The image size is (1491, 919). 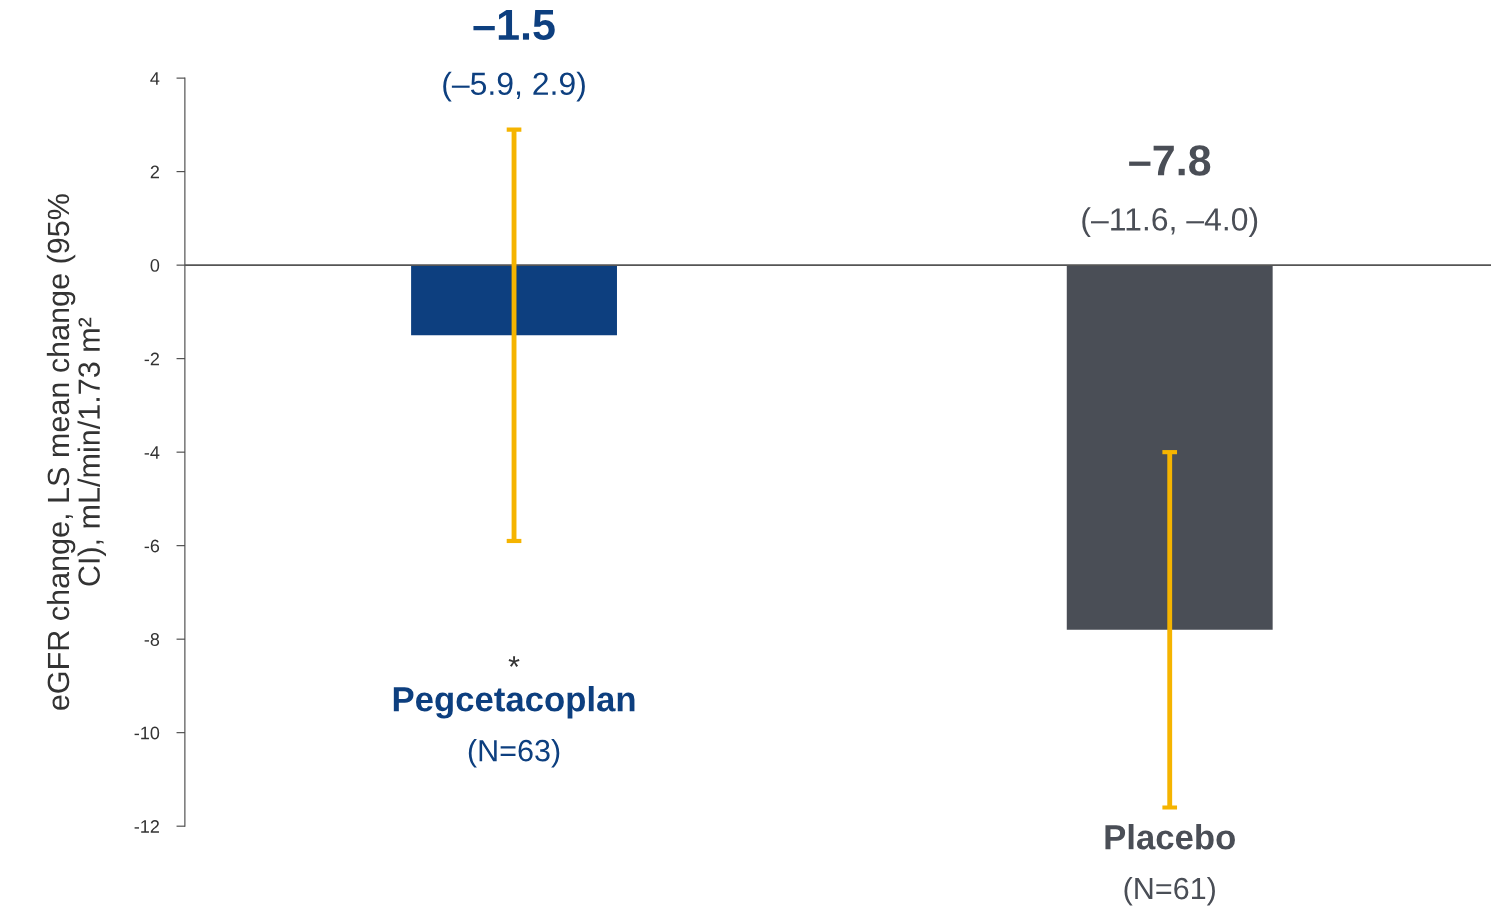 I want to click on y-tick-label: -8, so click(x=152, y=639).